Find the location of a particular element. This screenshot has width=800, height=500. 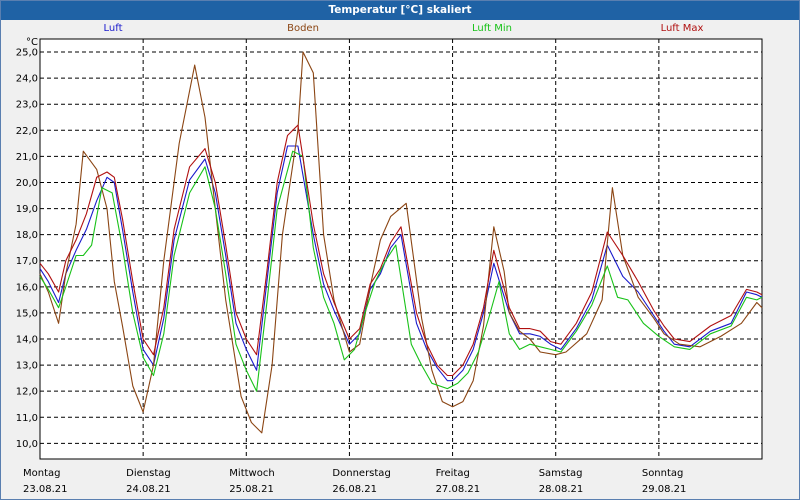

y-tick-label: 14,0 is located at coordinates (27, 340).